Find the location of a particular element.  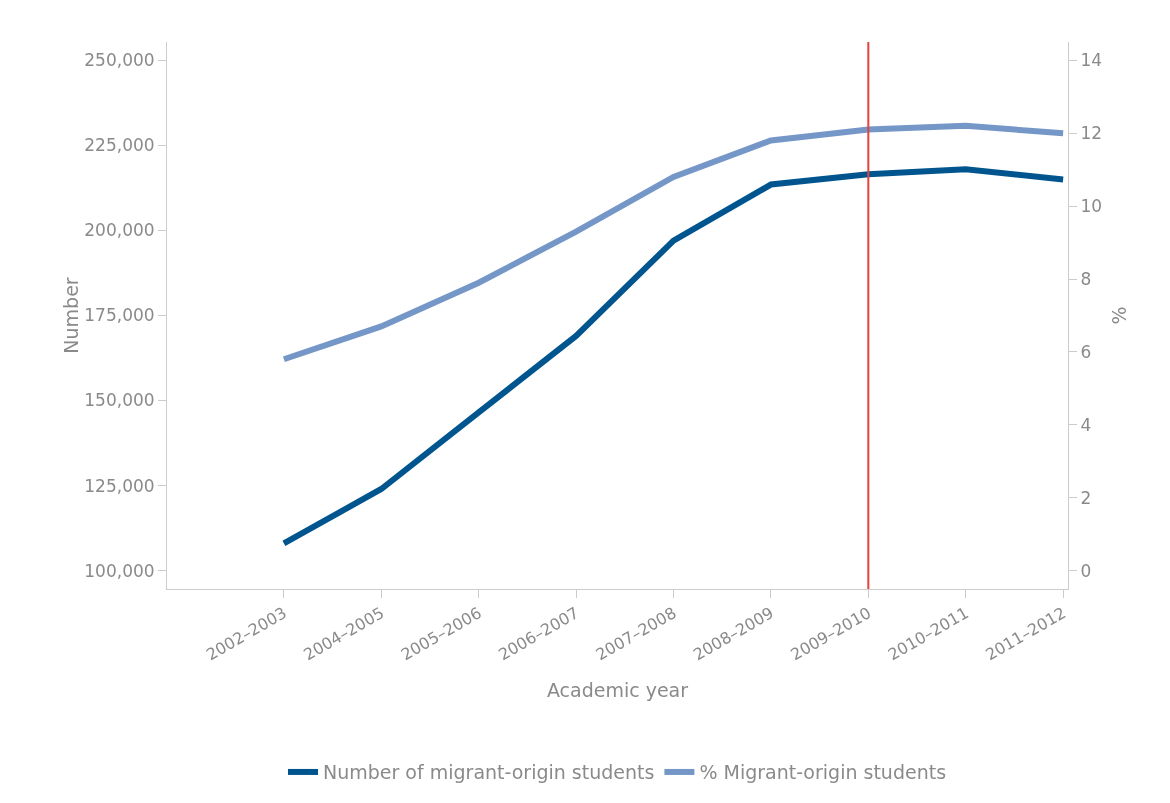

y2-tick-label: 8 is located at coordinates (1086, 278).